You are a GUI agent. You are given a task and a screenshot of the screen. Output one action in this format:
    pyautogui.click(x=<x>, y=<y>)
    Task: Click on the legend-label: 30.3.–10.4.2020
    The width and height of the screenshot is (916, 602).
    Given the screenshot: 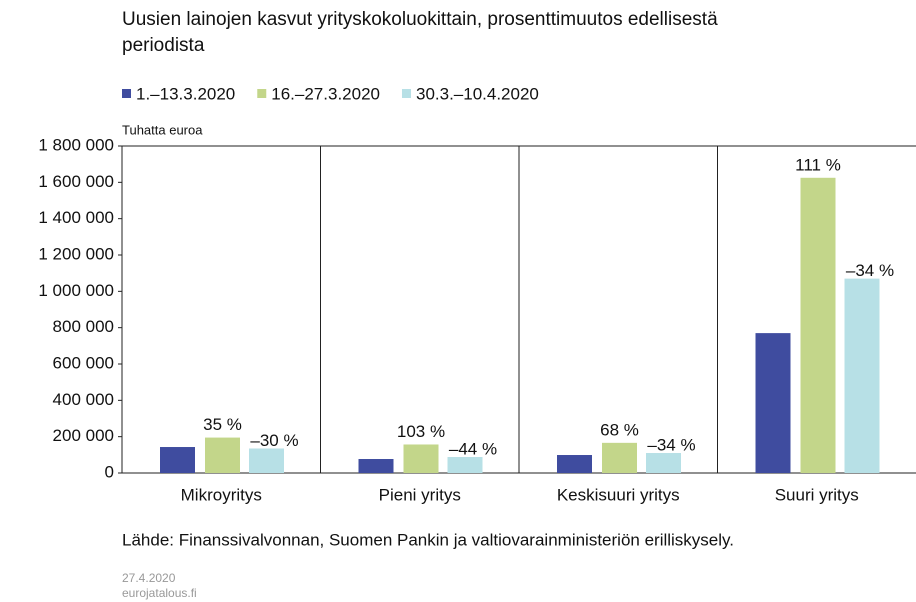 What is the action you would take?
    pyautogui.click(x=477, y=93)
    